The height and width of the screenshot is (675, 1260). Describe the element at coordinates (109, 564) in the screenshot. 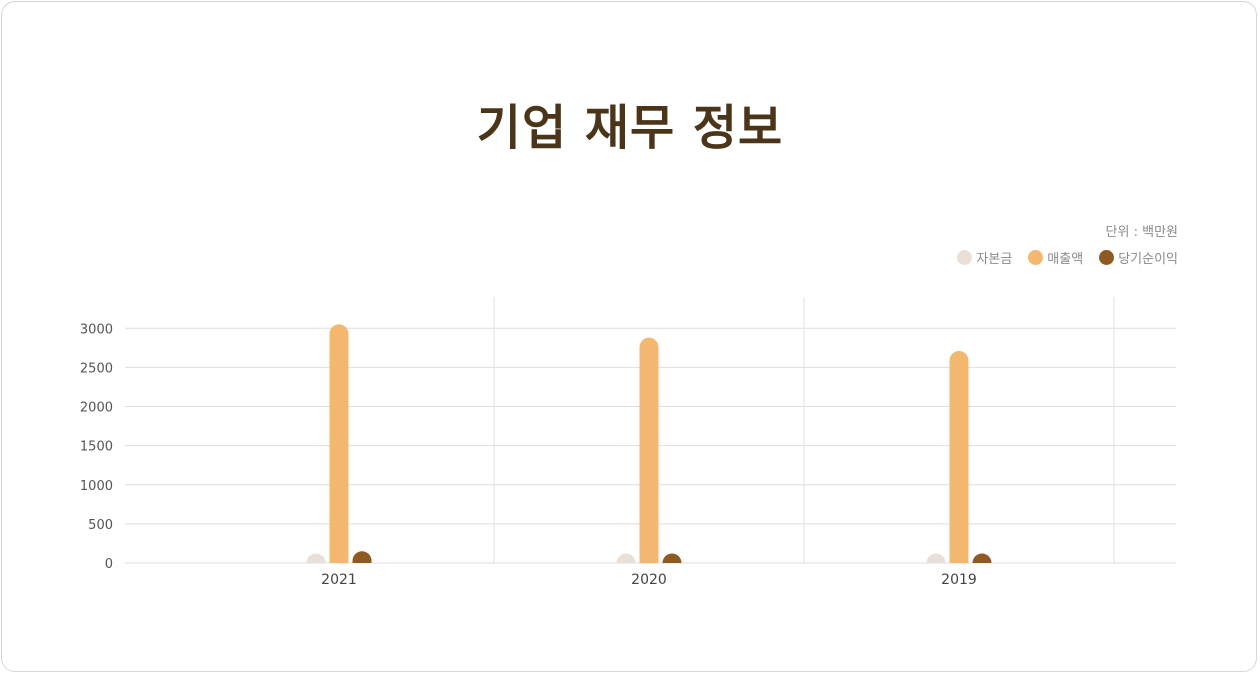

I see `y-tick-label: 0` at that location.